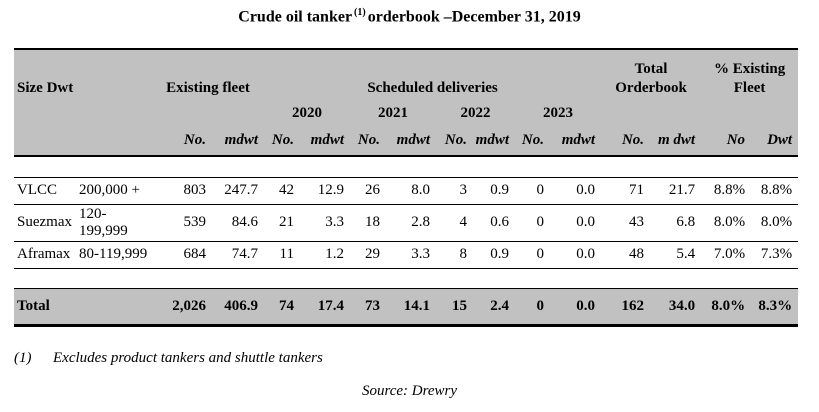  Describe the element at coordinates (182, 223) in the screenshot. I see `cell: 539` at that location.